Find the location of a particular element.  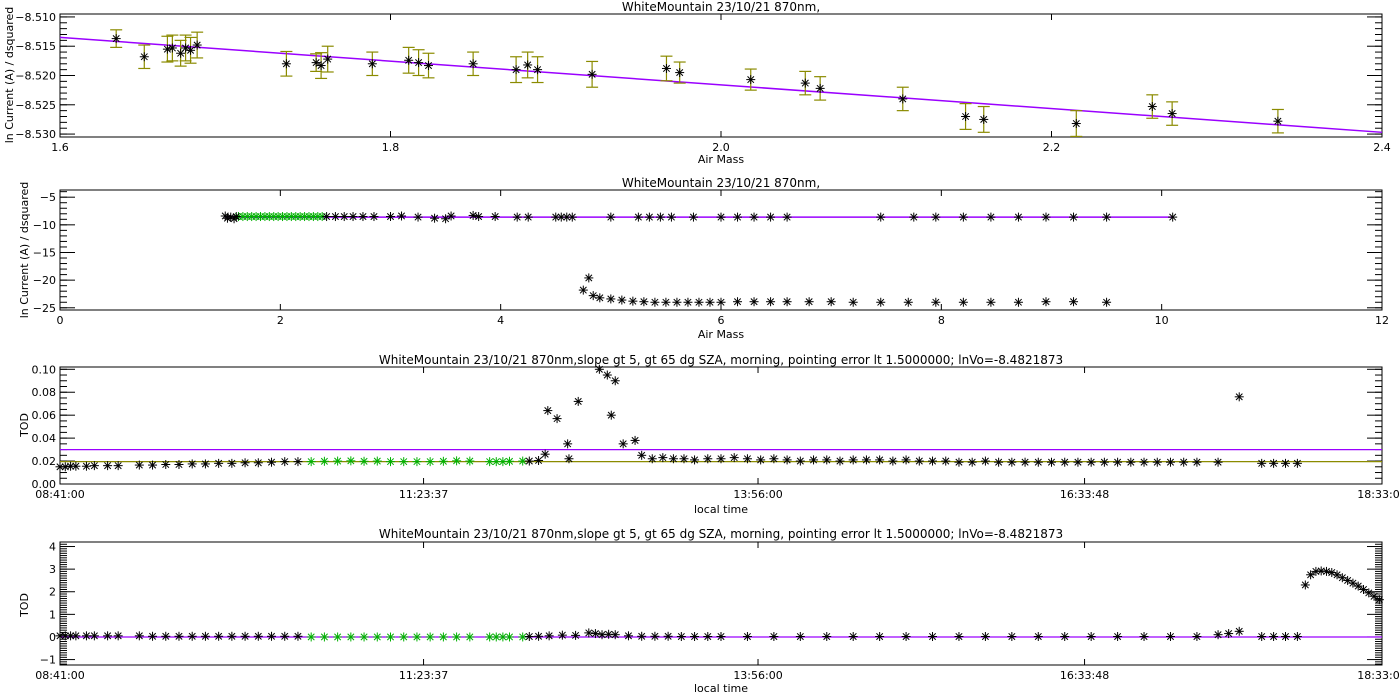

panel-4-ylabel: TOD is located at coordinates (24, 605).